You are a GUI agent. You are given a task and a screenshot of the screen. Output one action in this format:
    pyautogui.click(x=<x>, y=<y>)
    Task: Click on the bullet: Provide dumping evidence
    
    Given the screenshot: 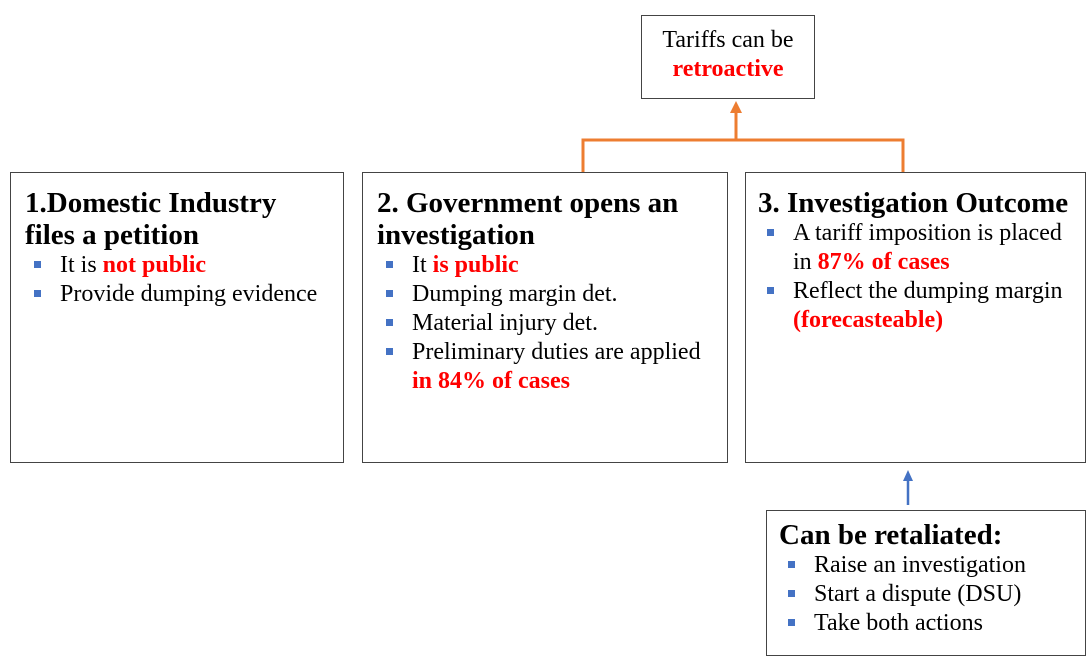 What is the action you would take?
    pyautogui.click(x=179, y=294)
    